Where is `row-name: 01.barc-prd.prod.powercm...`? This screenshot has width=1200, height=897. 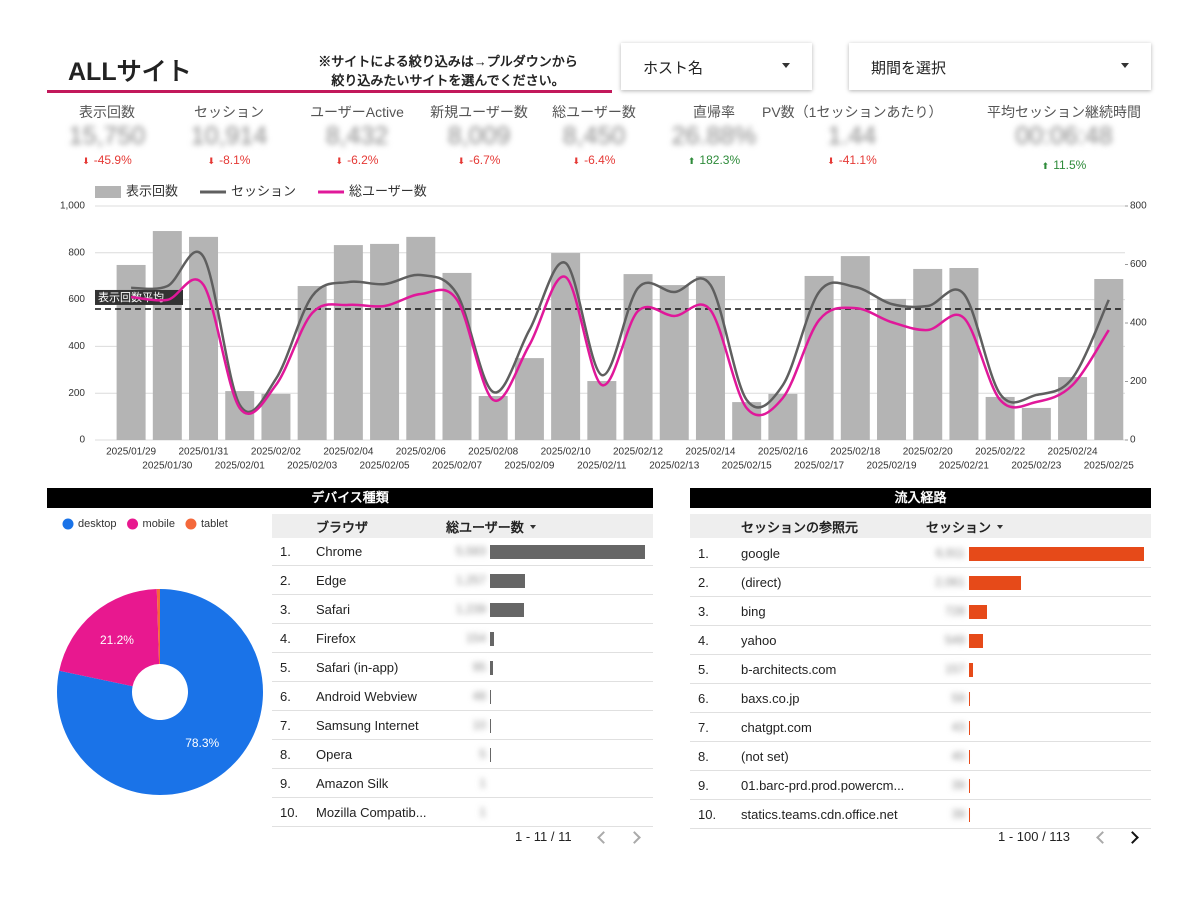 row-name: 01.barc-prd.prod.powercm... is located at coordinates (823, 785).